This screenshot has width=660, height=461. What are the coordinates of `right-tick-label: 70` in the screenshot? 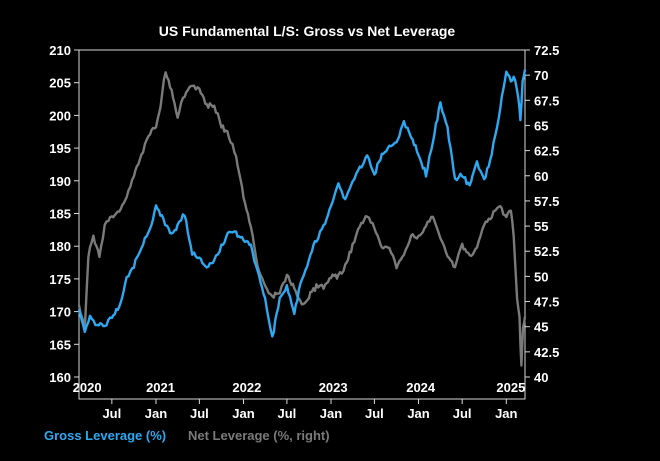 It's located at (541, 75).